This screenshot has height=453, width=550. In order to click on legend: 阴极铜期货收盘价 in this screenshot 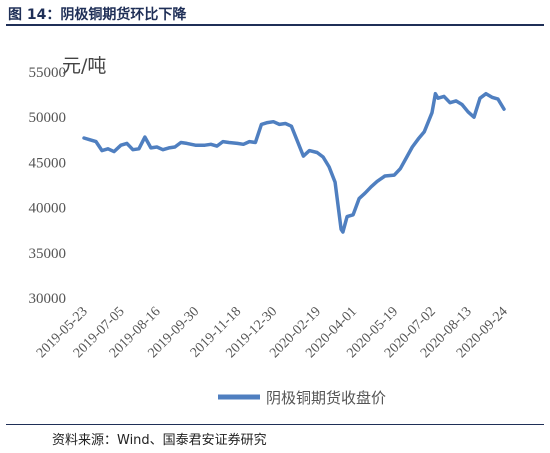, I will do `click(302, 398)`.